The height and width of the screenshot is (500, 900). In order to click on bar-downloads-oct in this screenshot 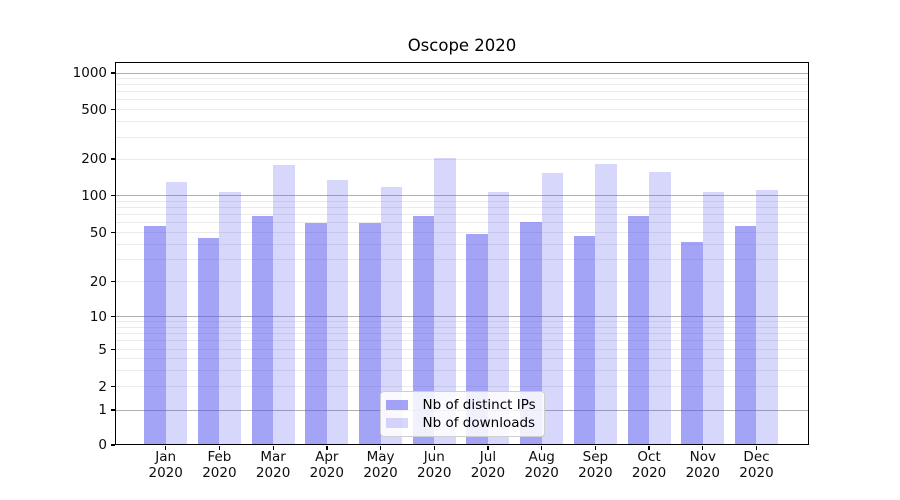, I will do `click(660, 308)`.